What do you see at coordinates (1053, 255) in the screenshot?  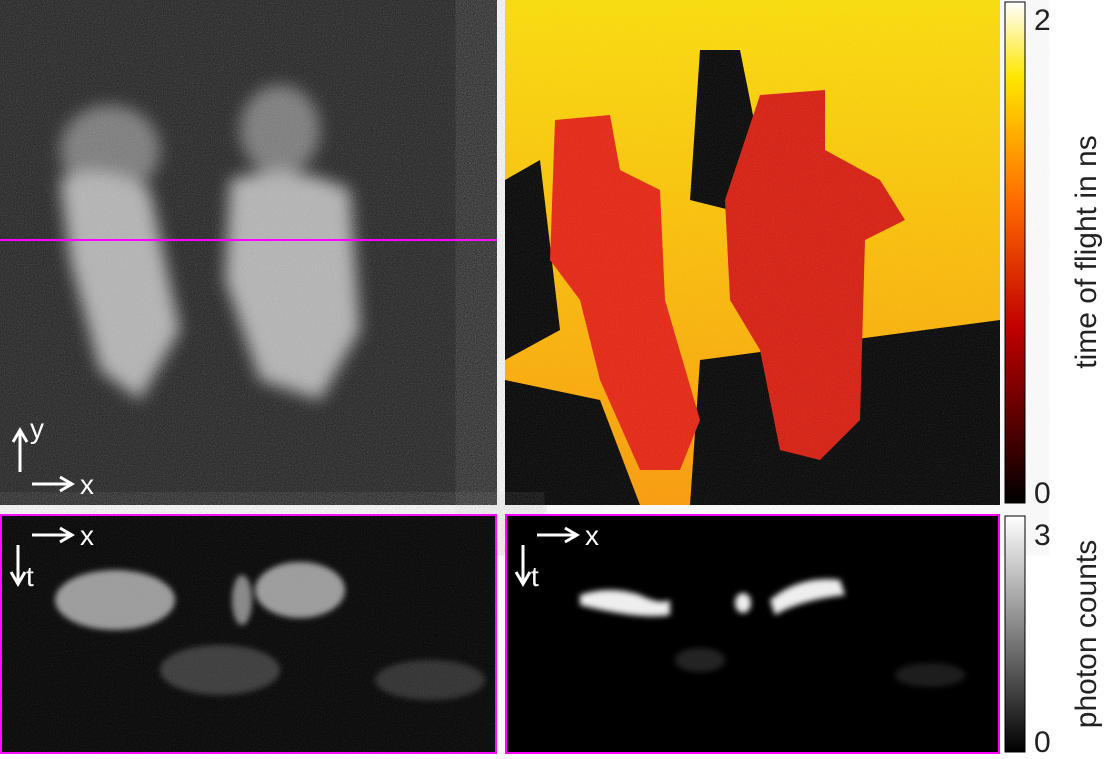 I see `colorbar: 2 0 time of flight in ns` at bounding box center [1053, 255].